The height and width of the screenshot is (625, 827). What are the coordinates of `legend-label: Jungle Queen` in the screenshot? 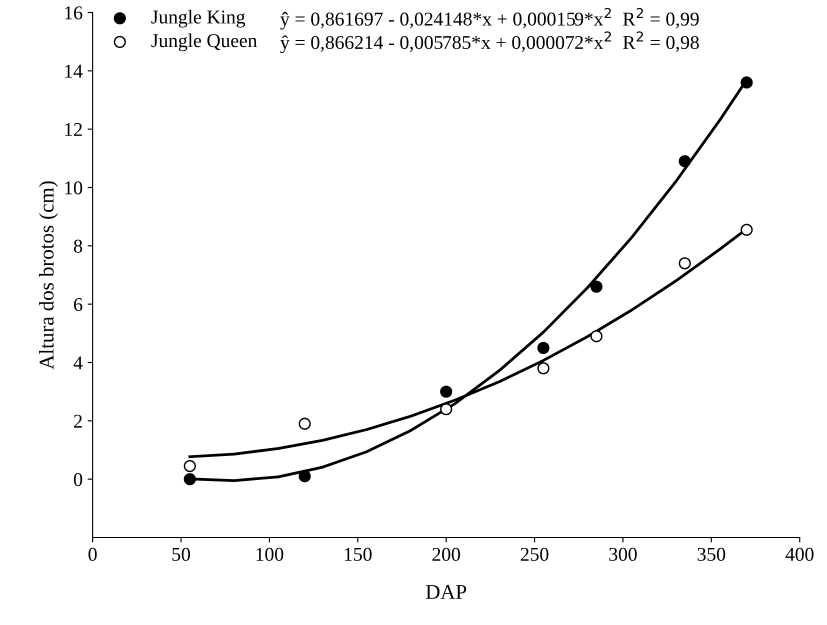 It's located at (204, 43).